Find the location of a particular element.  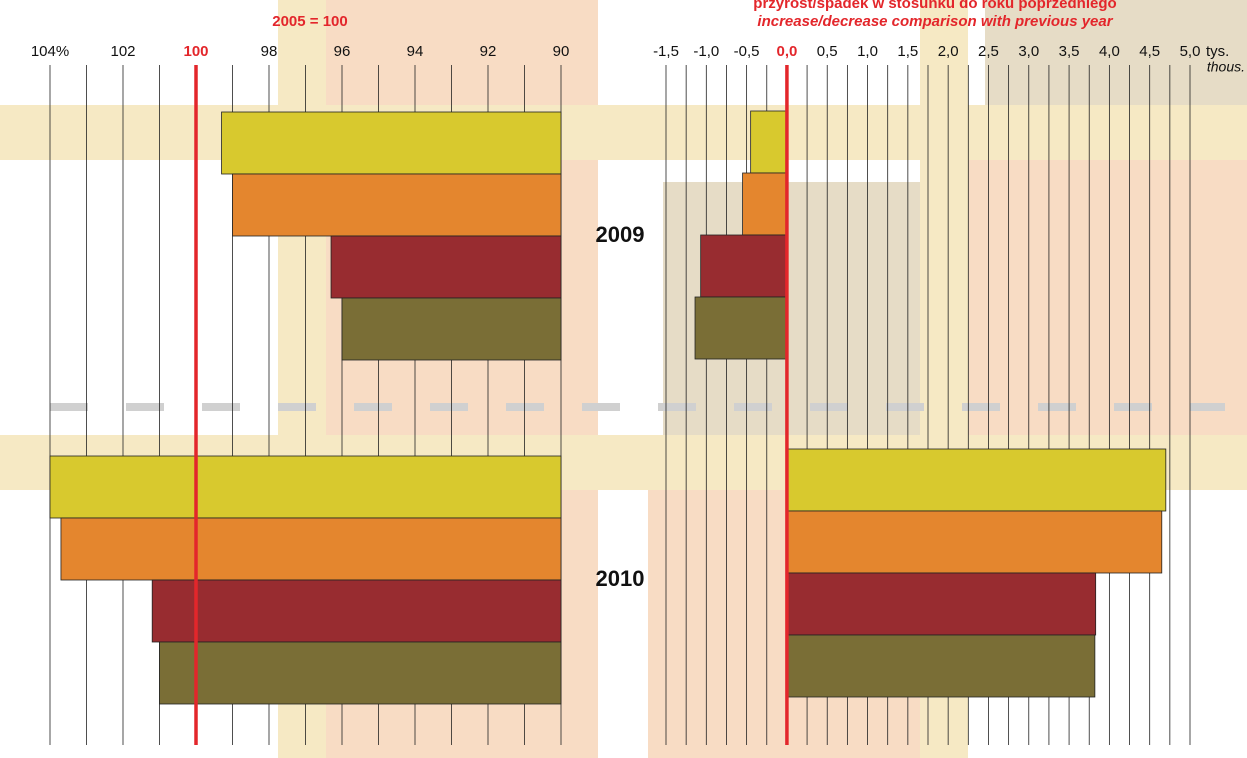

x-tick-label: -0,5 is located at coordinates (747, 51).